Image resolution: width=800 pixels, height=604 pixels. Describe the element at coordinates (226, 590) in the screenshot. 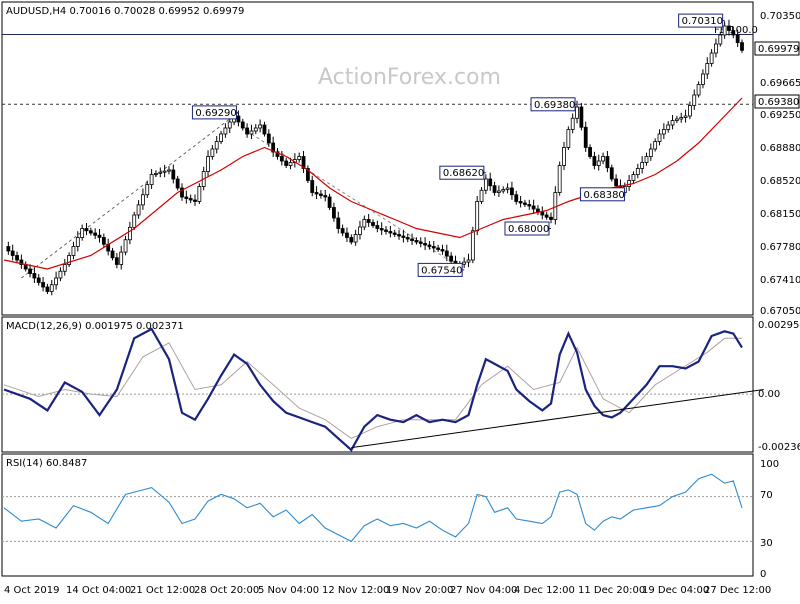

I see `x-tick-label: 28 Oct 20:00` at that location.